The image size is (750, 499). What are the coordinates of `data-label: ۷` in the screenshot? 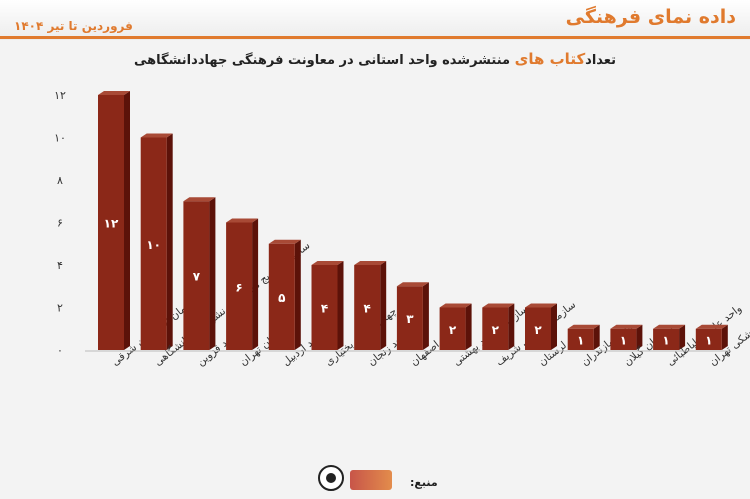 It's located at (197, 277).